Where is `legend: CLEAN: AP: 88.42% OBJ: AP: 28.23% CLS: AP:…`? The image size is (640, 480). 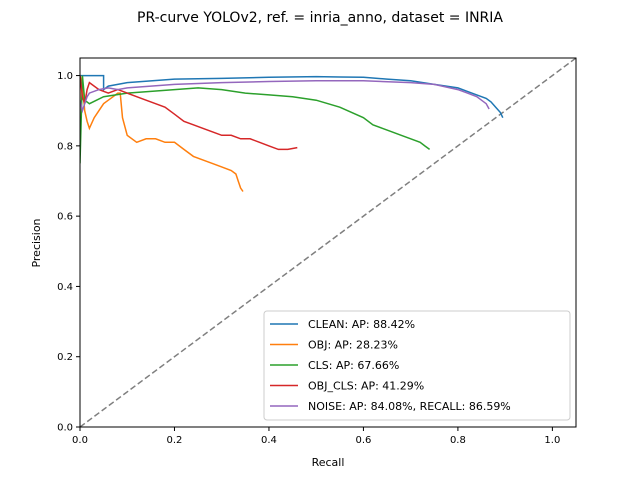 legend: CLEAN: AP: 88.42% OBJ: AP: 28.23% CLS: AP:… is located at coordinates (417, 365).